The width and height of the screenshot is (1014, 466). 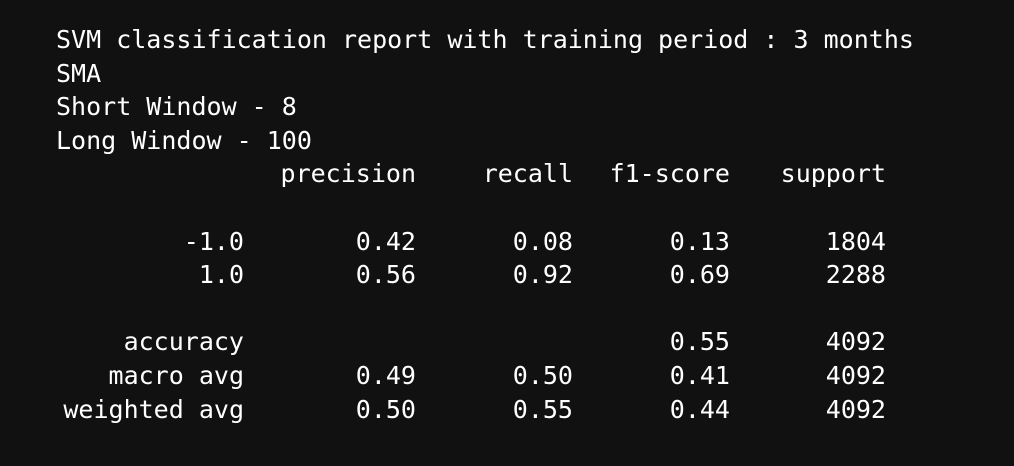 I want to click on indicator-name: SMA, so click(x=79, y=73).